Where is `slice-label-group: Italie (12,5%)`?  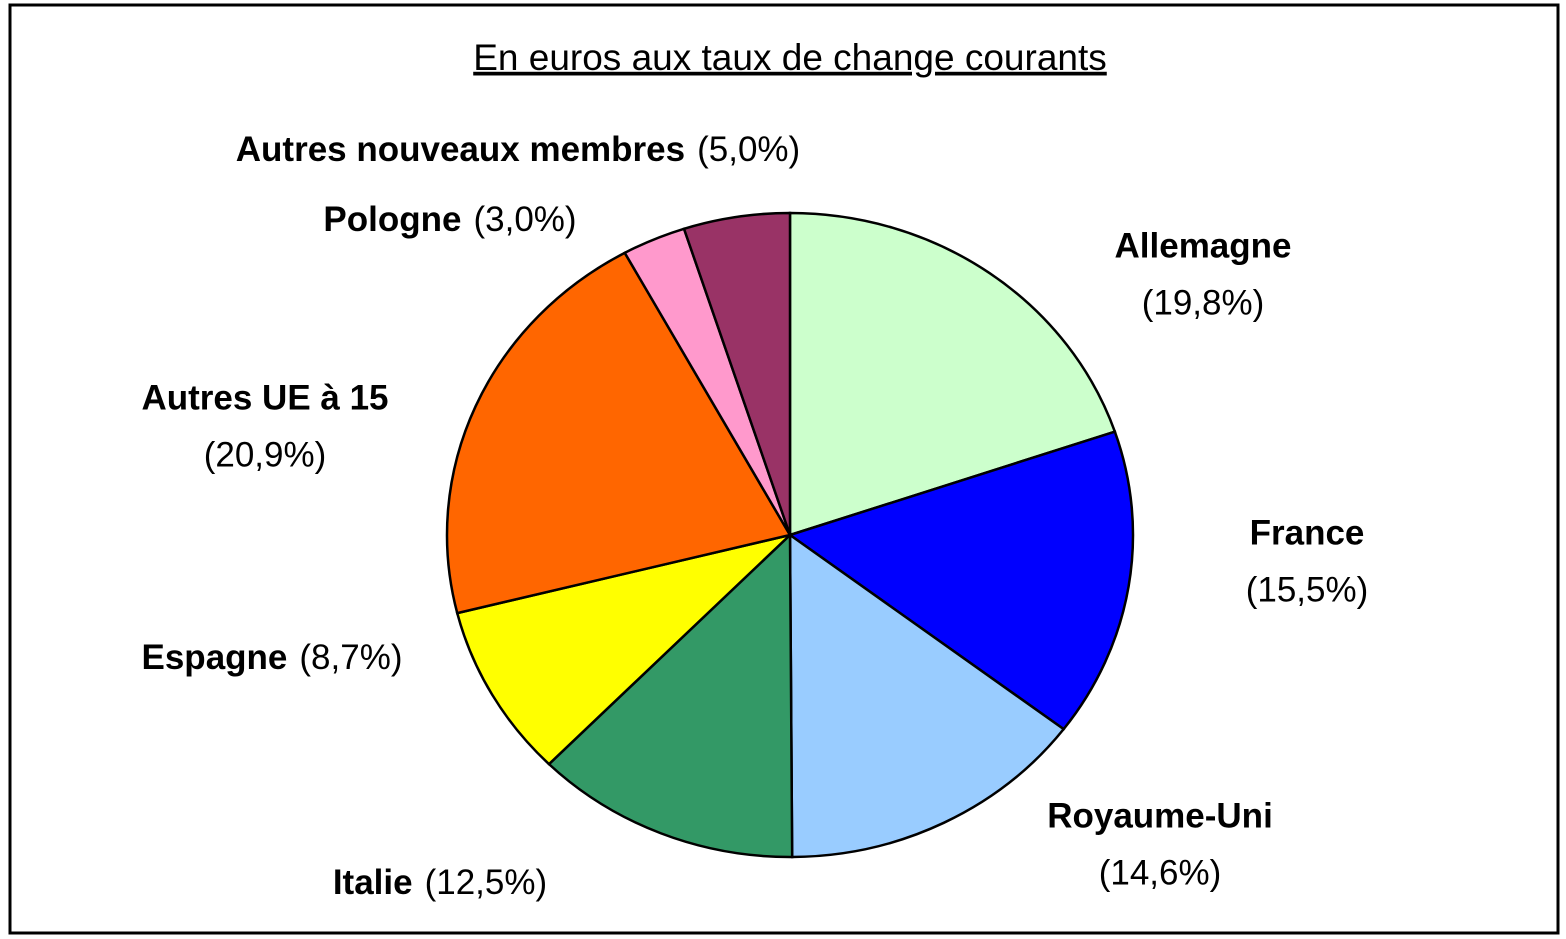
slice-label-group: Italie (12,5%) is located at coordinates (440, 882).